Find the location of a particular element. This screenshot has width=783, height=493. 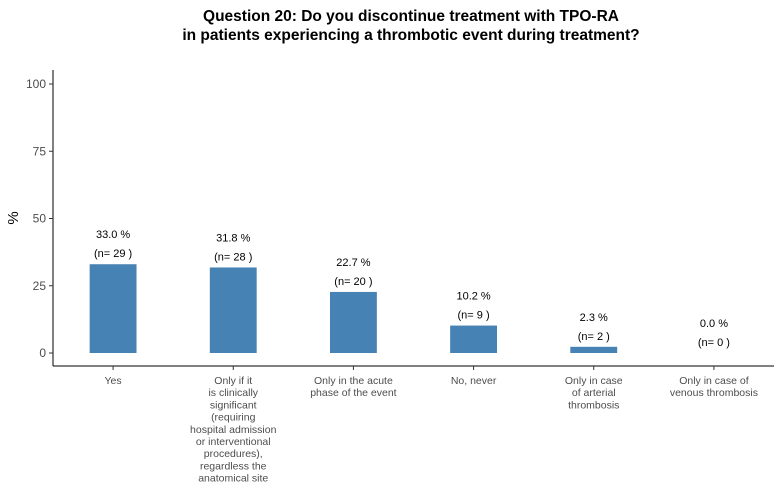

bar-count-label: (n= 2 ) is located at coordinates (594, 337).